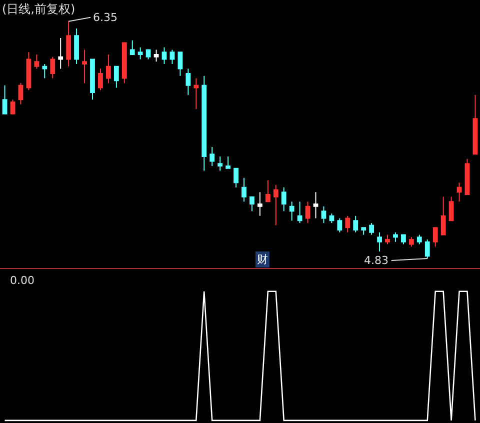 Image resolution: width=480 pixels, height=423 pixels. I want to click on annotation: 财, so click(262, 259).